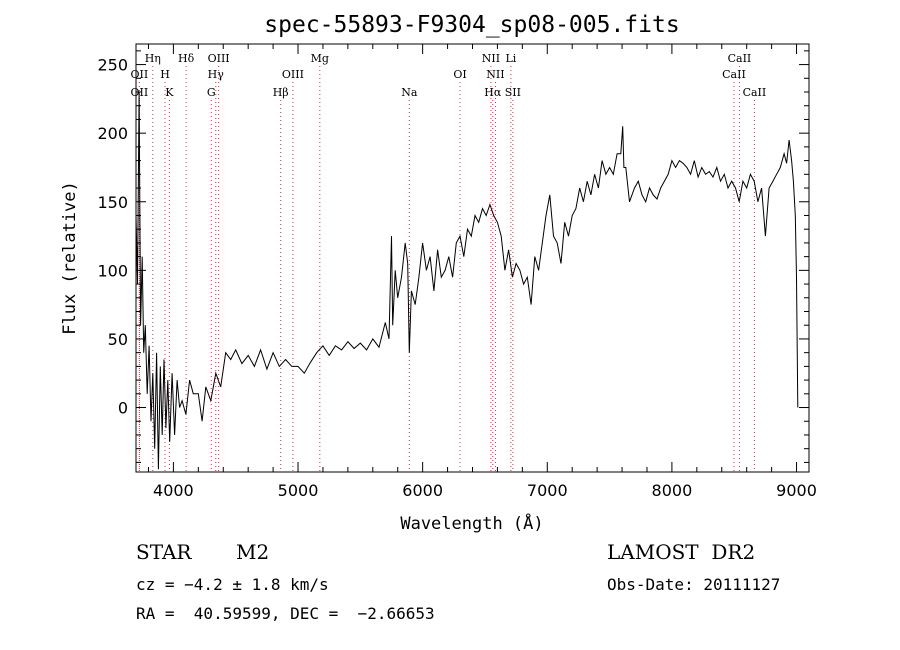 This screenshot has width=900, height=650. I want to click on y-tick-label: 50, so click(118, 339).